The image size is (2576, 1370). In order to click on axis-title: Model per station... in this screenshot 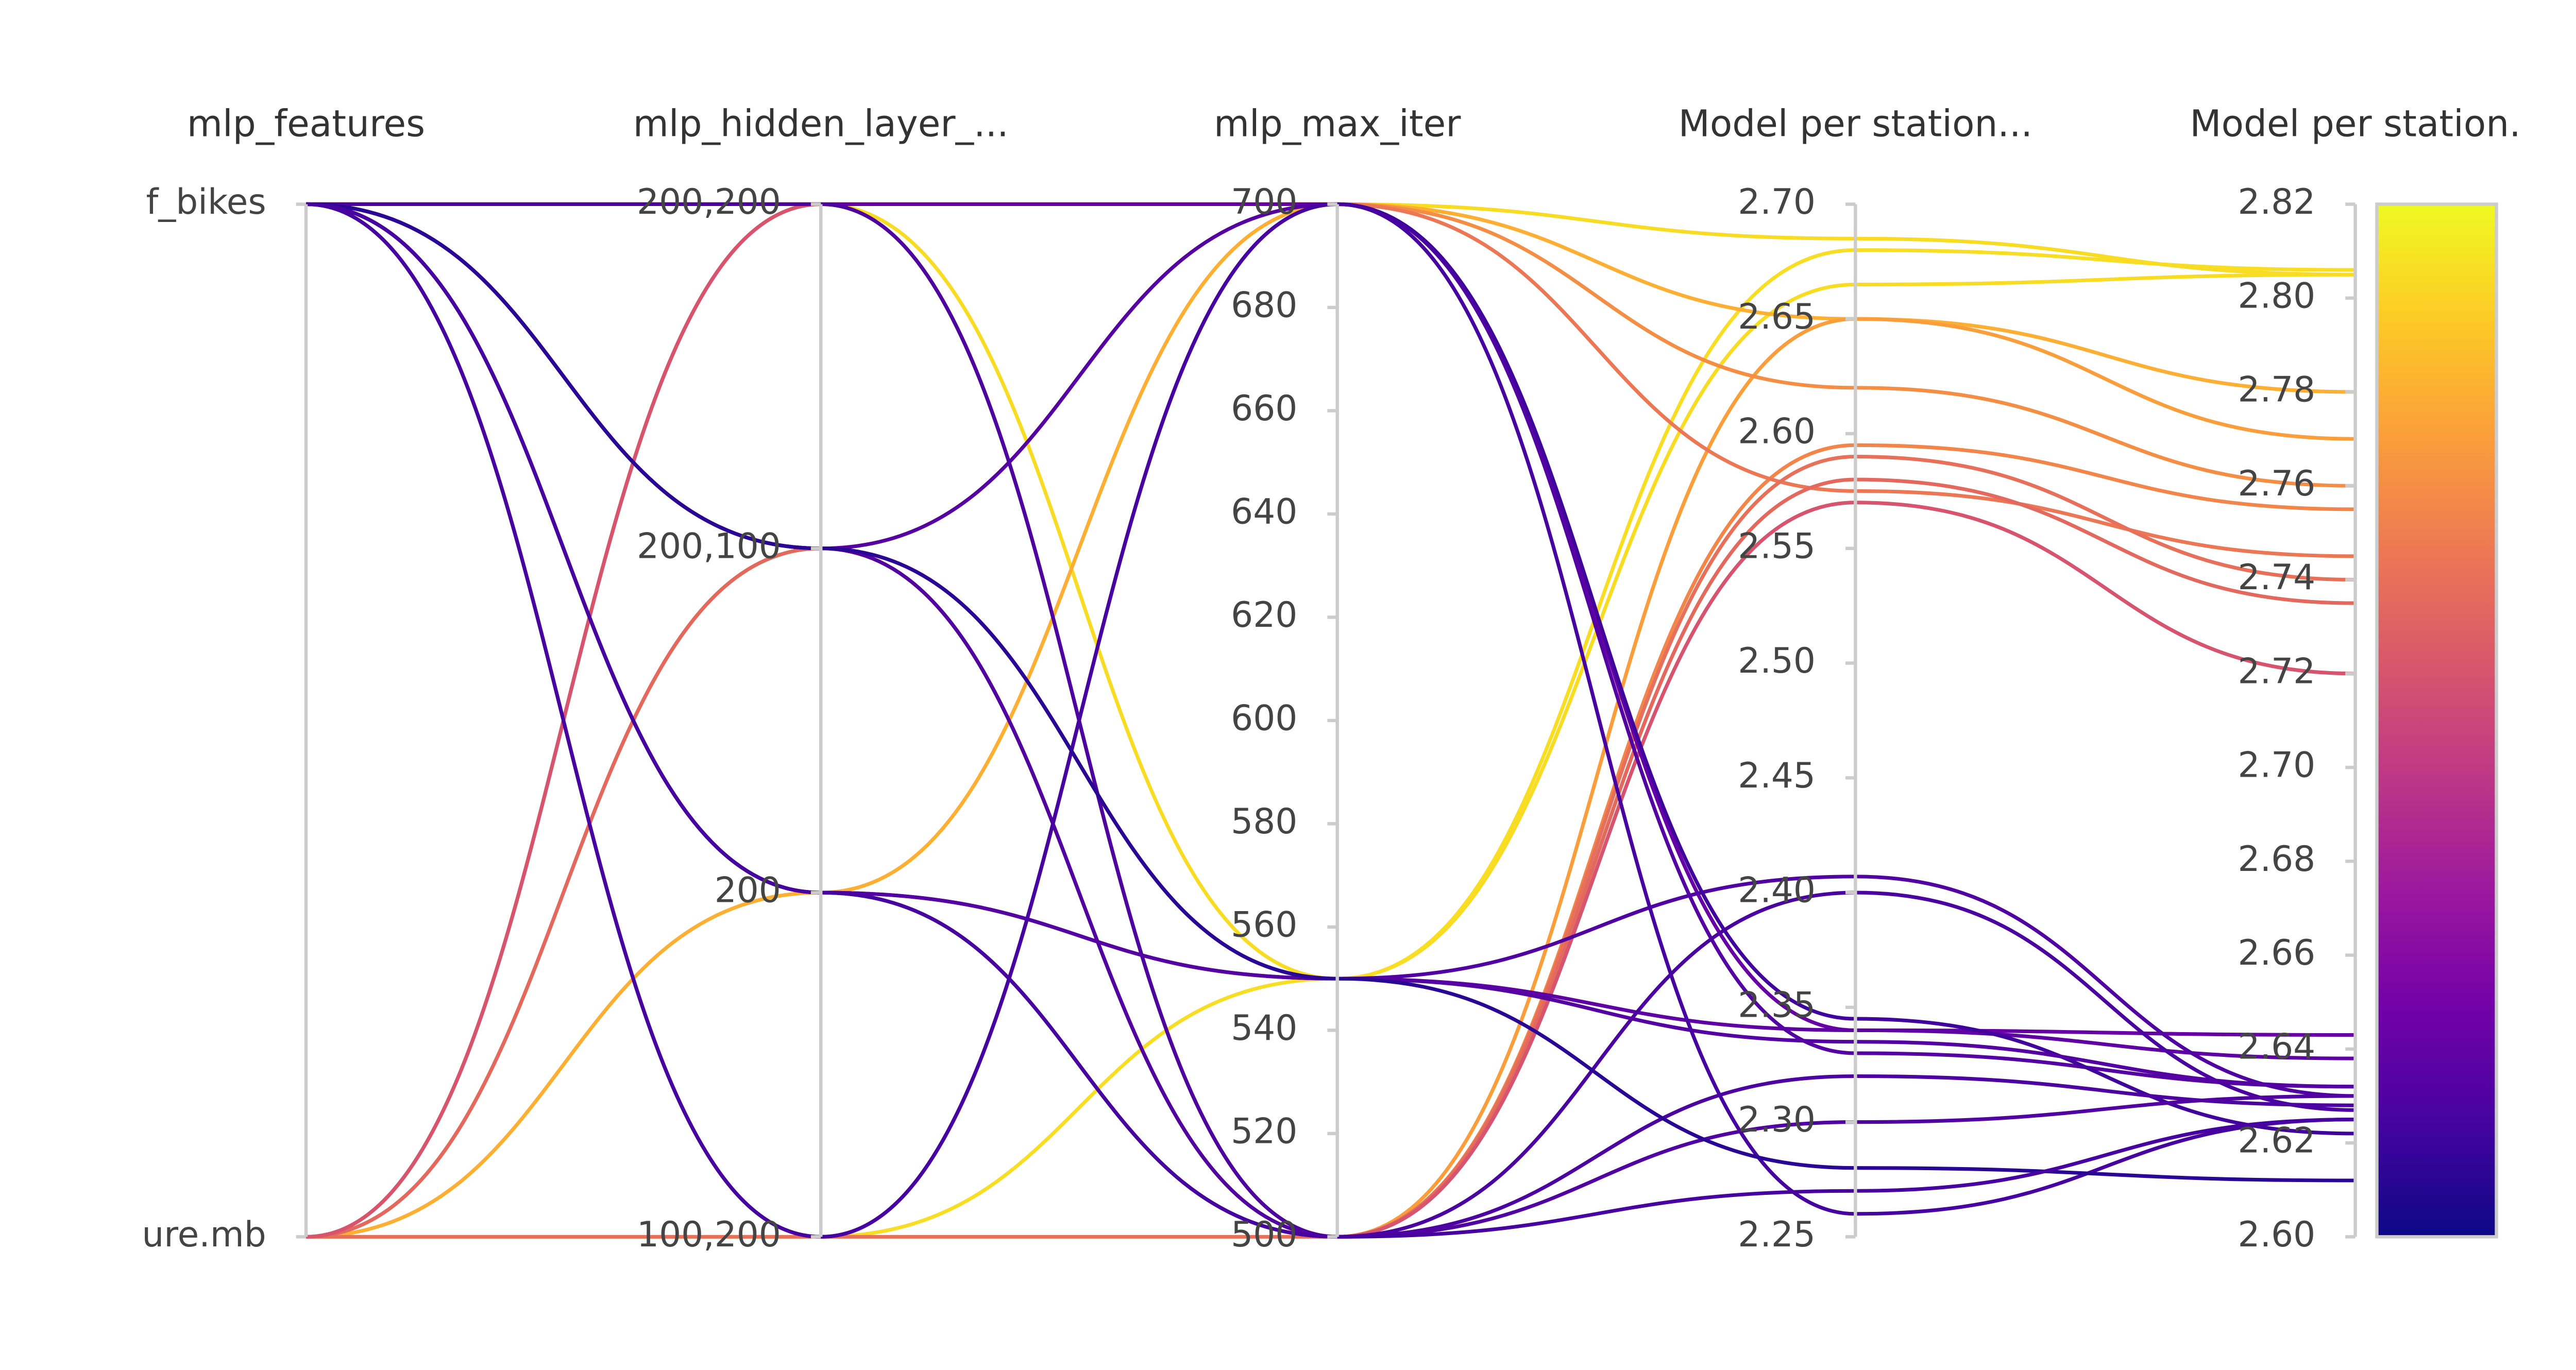, I will do `click(1855, 123)`.